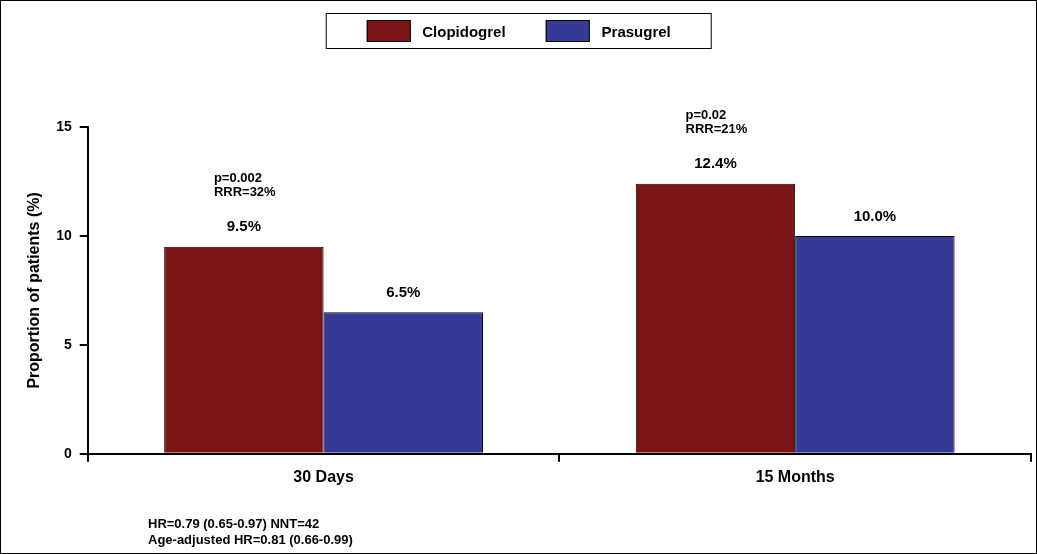  What do you see at coordinates (636, 31) in the screenshot?
I see `legend-label: Prasugrel` at bounding box center [636, 31].